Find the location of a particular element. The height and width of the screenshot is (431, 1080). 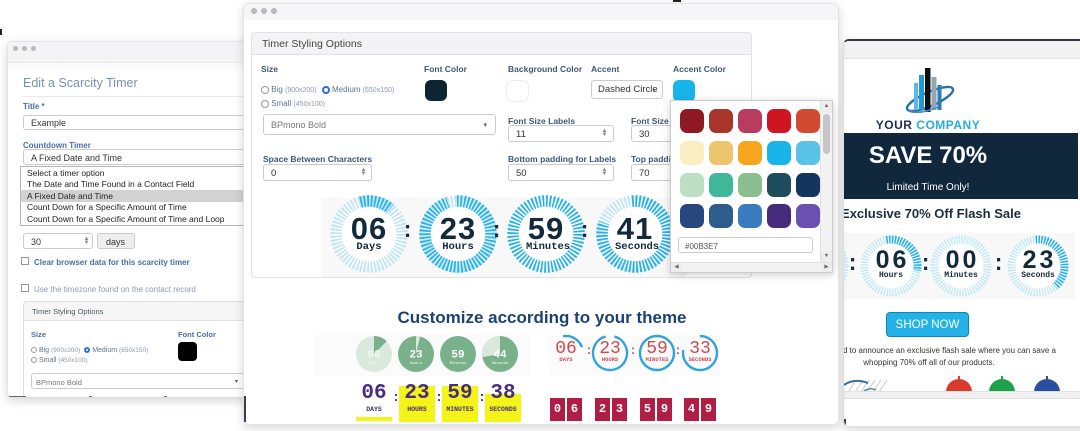

svg-text: Minutes is located at coordinates (458, 363).